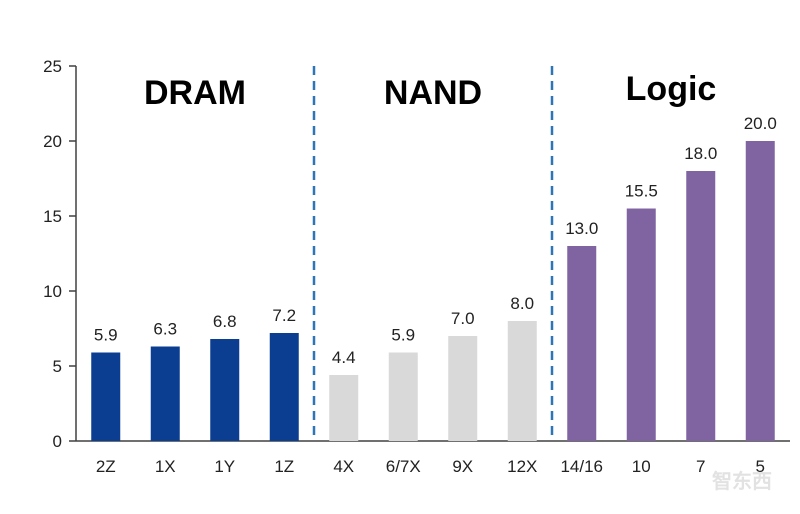  What do you see at coordinates (522, 303) in the screenshot?
I see `data-label: 8.0` at bounding box center [522, 303].